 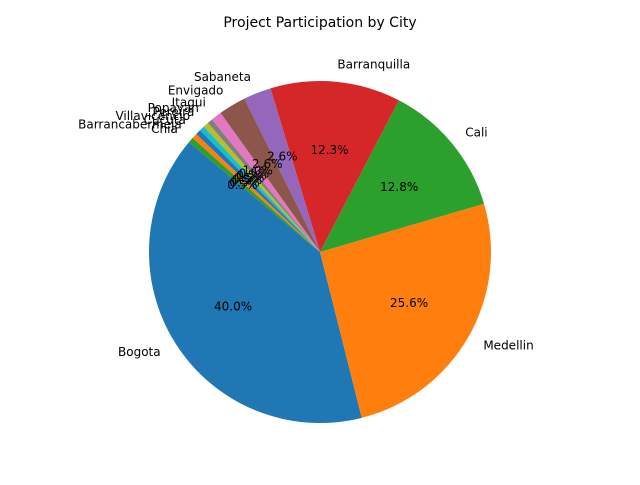 What do you see at coordinates (130, 124) in the screenshot?
I see `slice-label-barrancabermeja: Barrancabermeja` at bounding box center [130, 124].